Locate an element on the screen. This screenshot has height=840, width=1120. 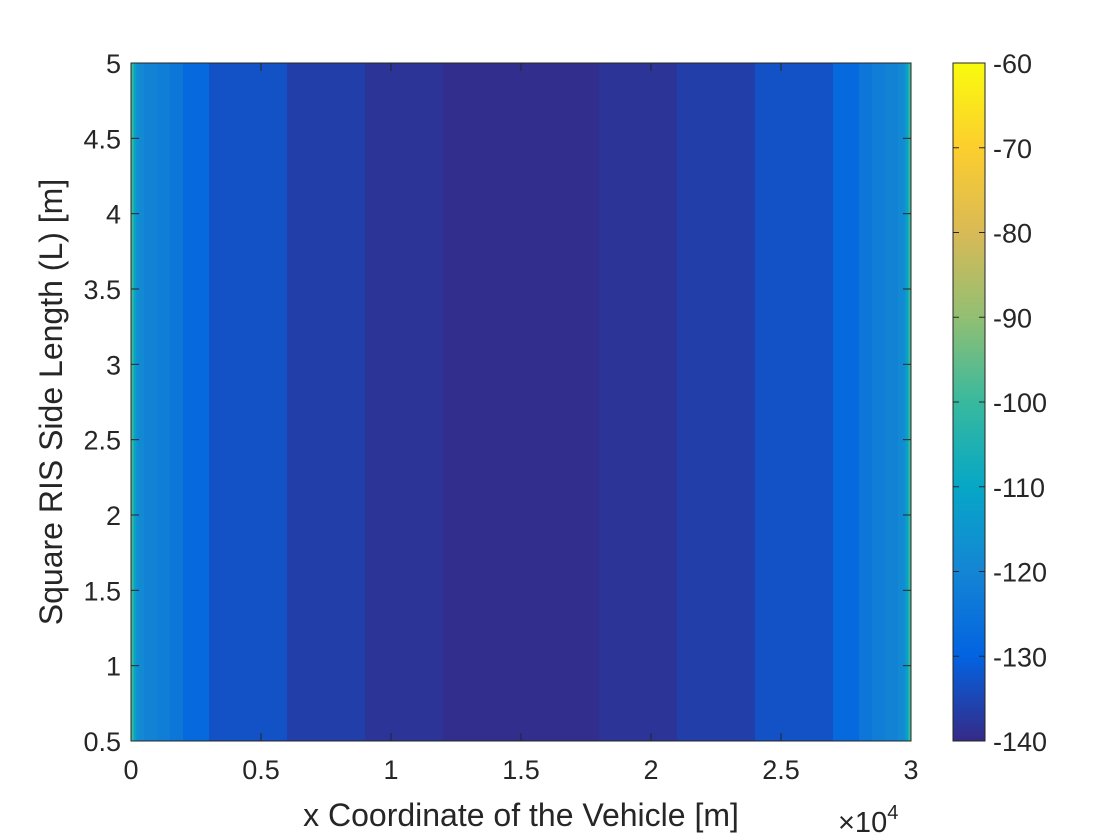
y-tick-label: 4.5 is located at coordinates (102, 139).